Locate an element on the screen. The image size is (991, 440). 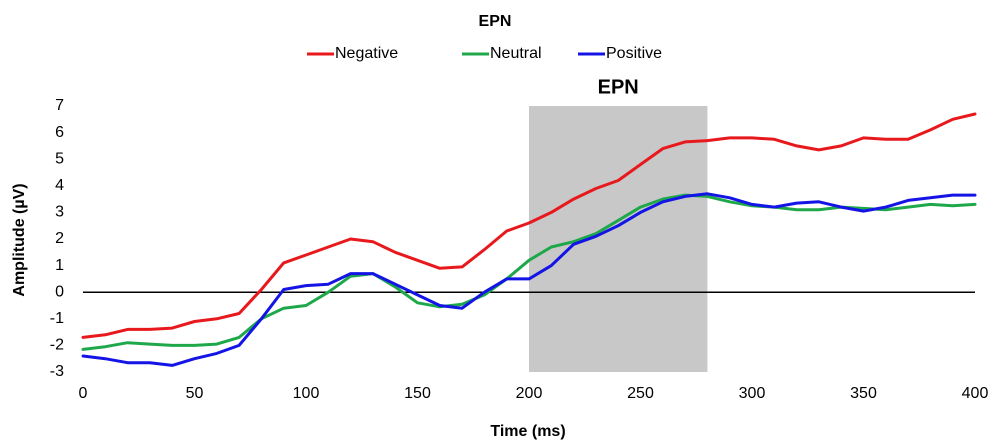
legend-label: Negative is located at coordinates (366, 53).